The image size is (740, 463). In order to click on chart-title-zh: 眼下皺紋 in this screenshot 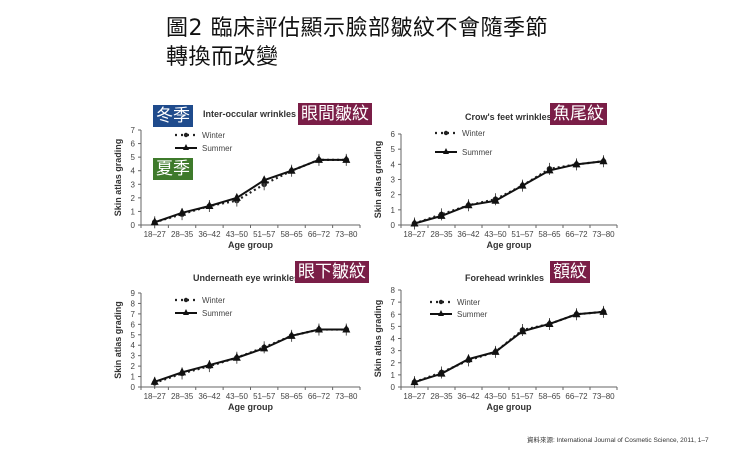, I will do `click(332, 272)`.